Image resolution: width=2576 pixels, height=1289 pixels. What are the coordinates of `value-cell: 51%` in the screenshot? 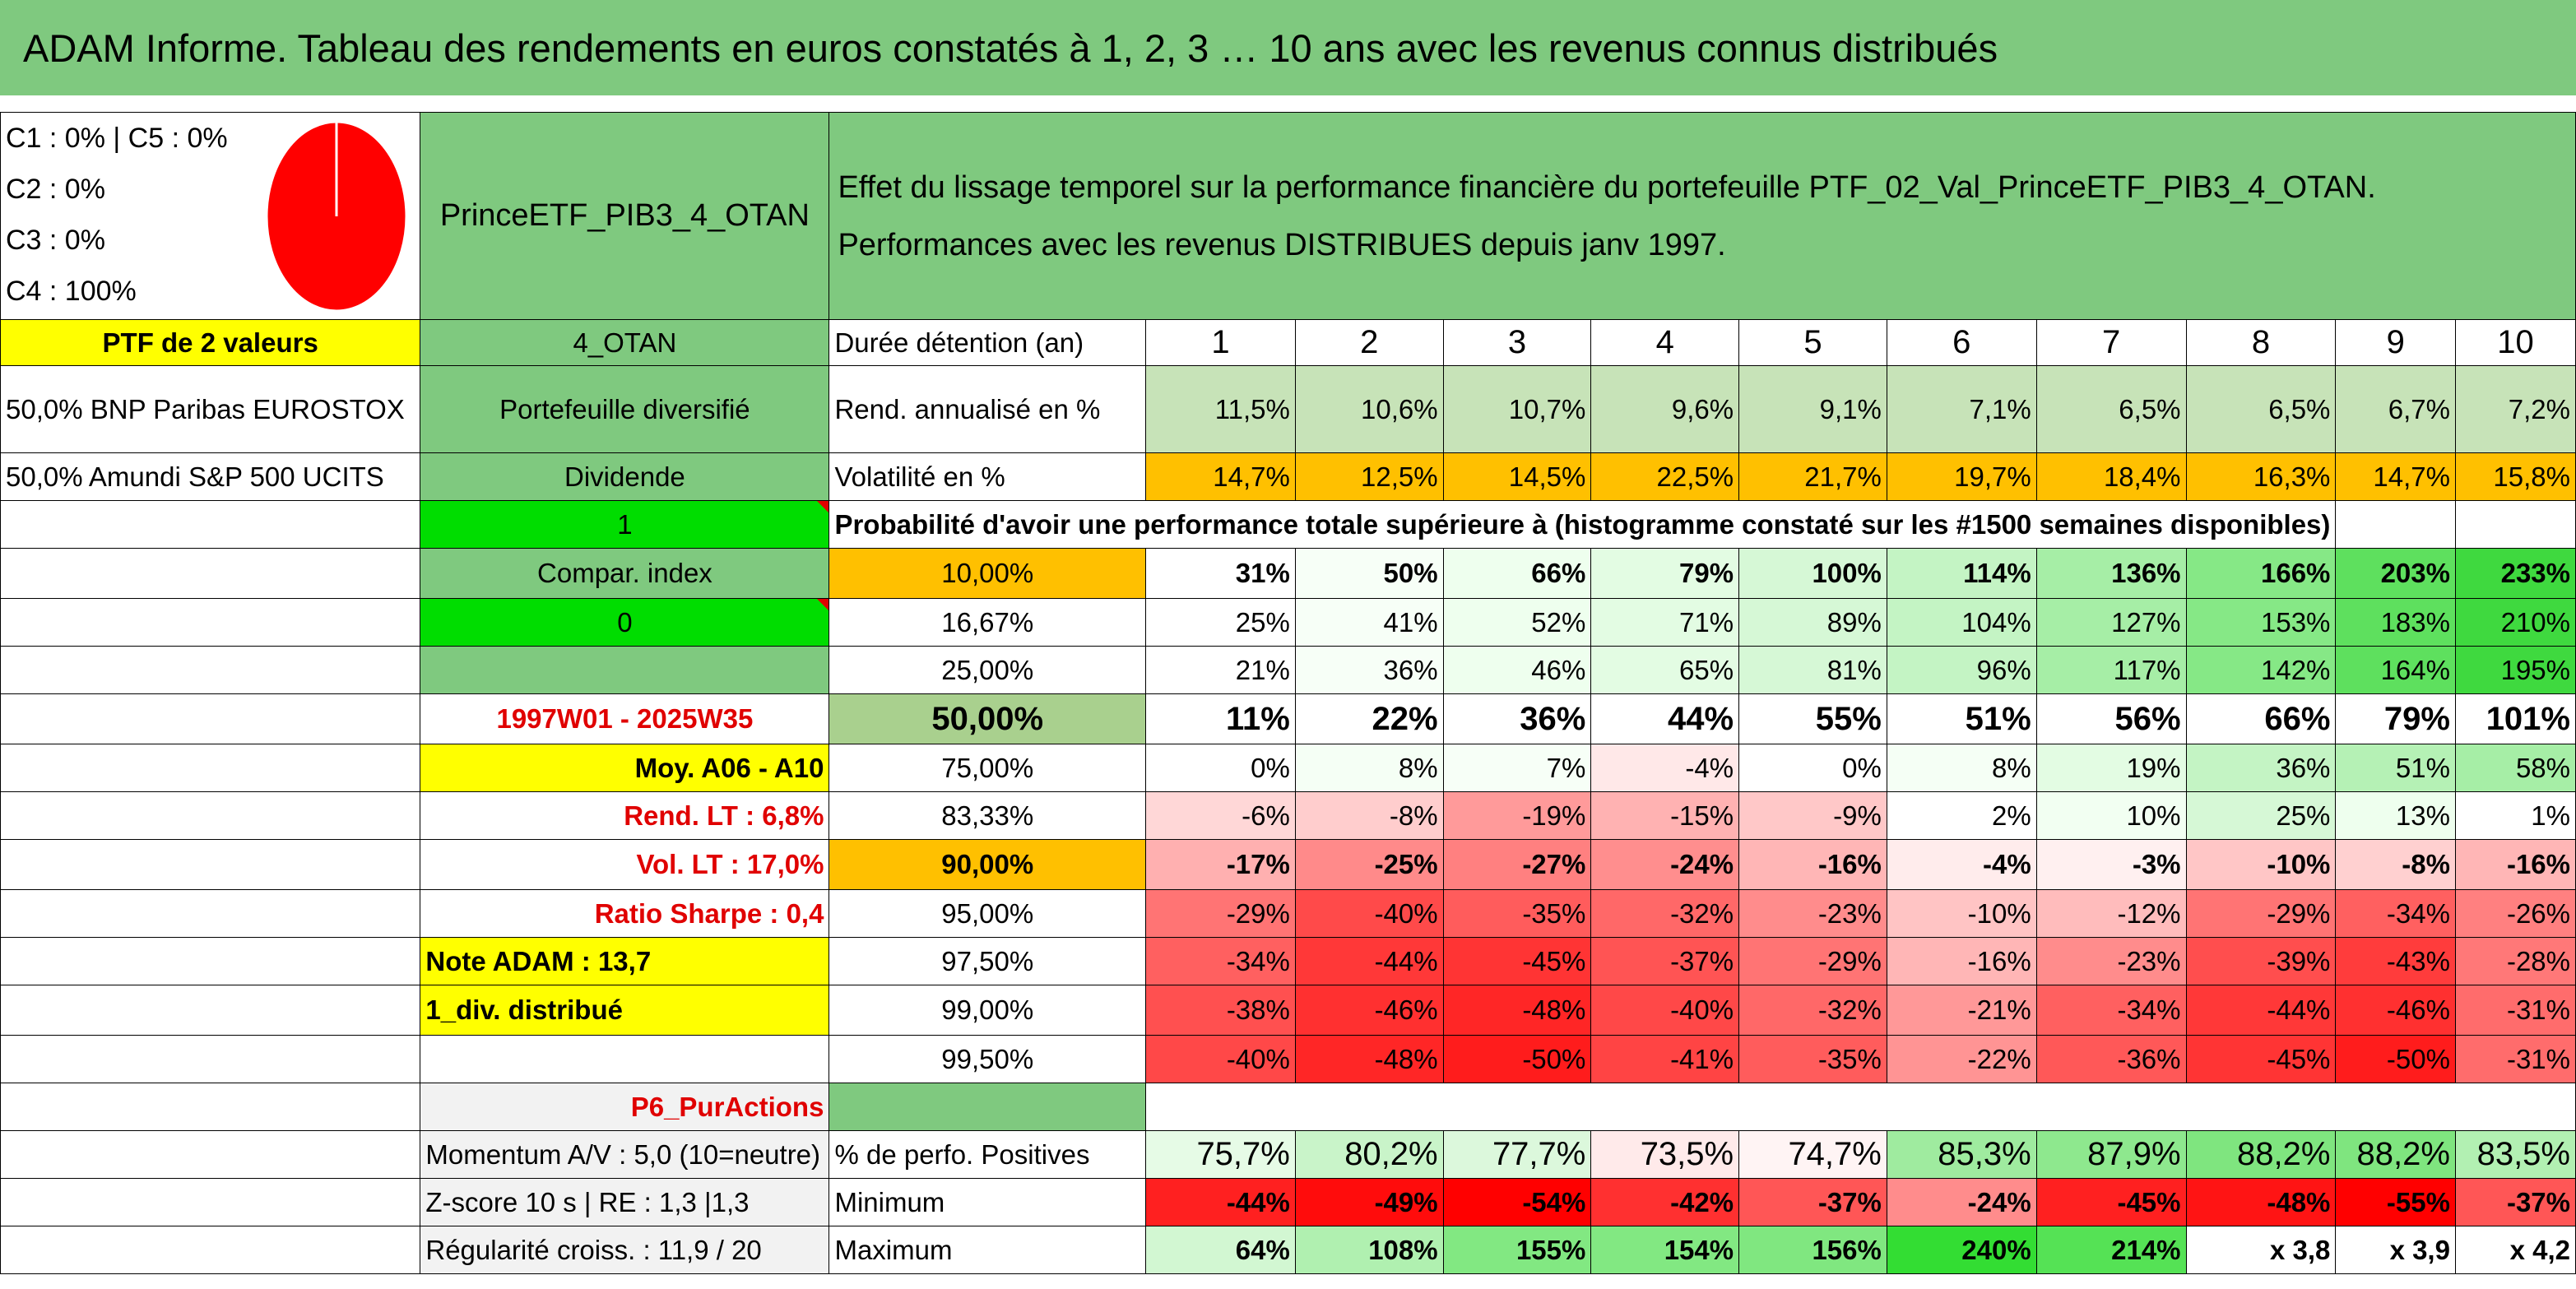 It's located at (2395, 768).